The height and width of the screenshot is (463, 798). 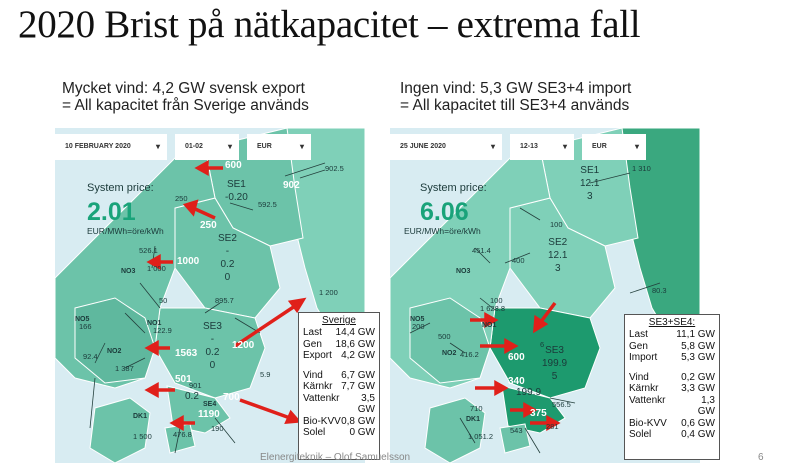 I want to click on left-subtitle-1: Mycket vind: 4,2 GW svensk export, so click(x=183, y=88).